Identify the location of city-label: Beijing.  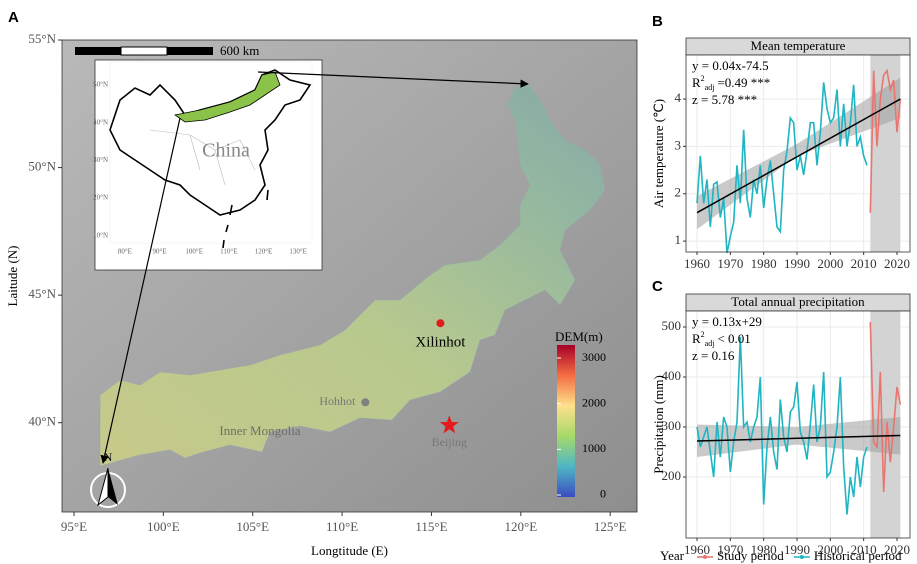
(449, 442).